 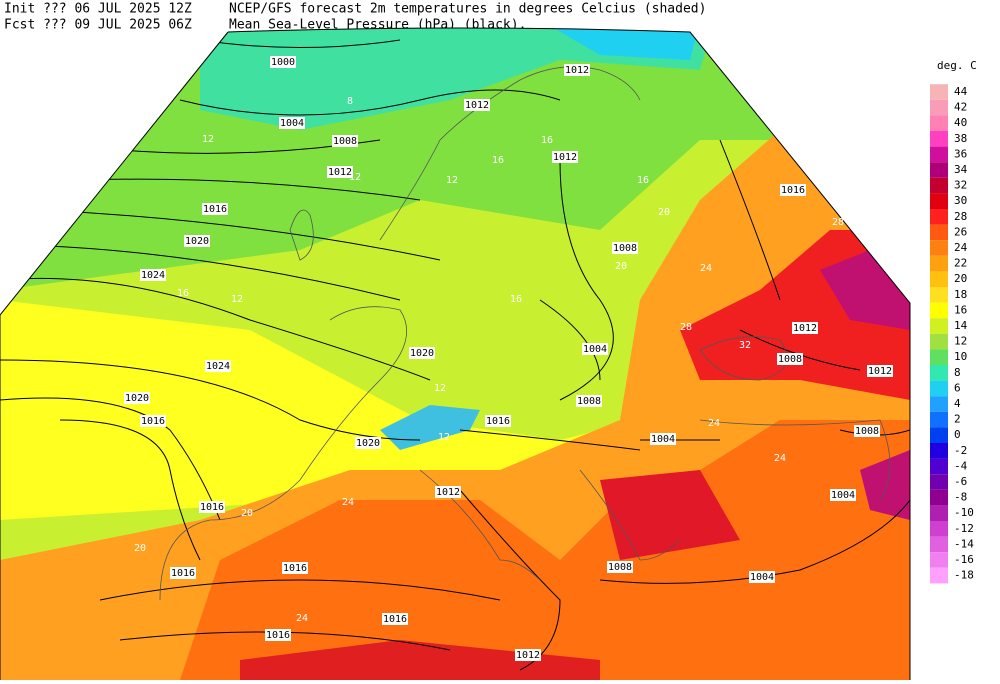 I want to click on legend-label: 34, so click(x=961, y=169).